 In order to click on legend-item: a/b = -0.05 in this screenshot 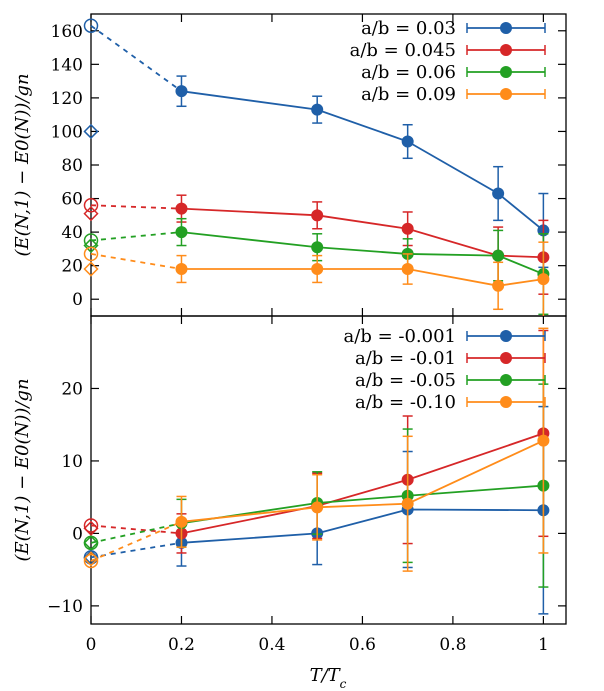, I will do `click(450, 380)`.